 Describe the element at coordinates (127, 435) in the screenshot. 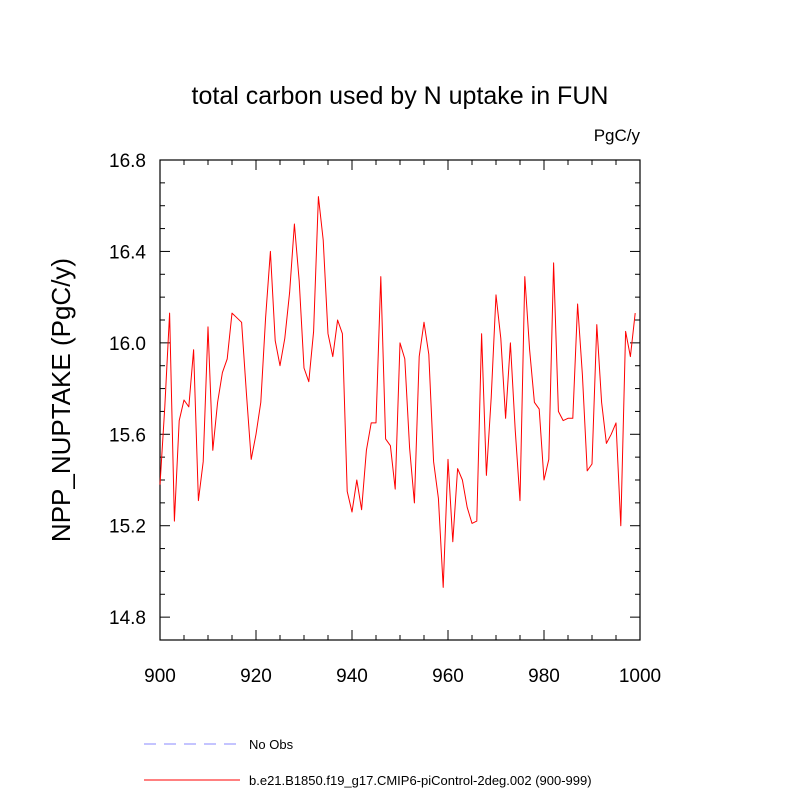

I see `y-tick-label: 15.6` at that location.